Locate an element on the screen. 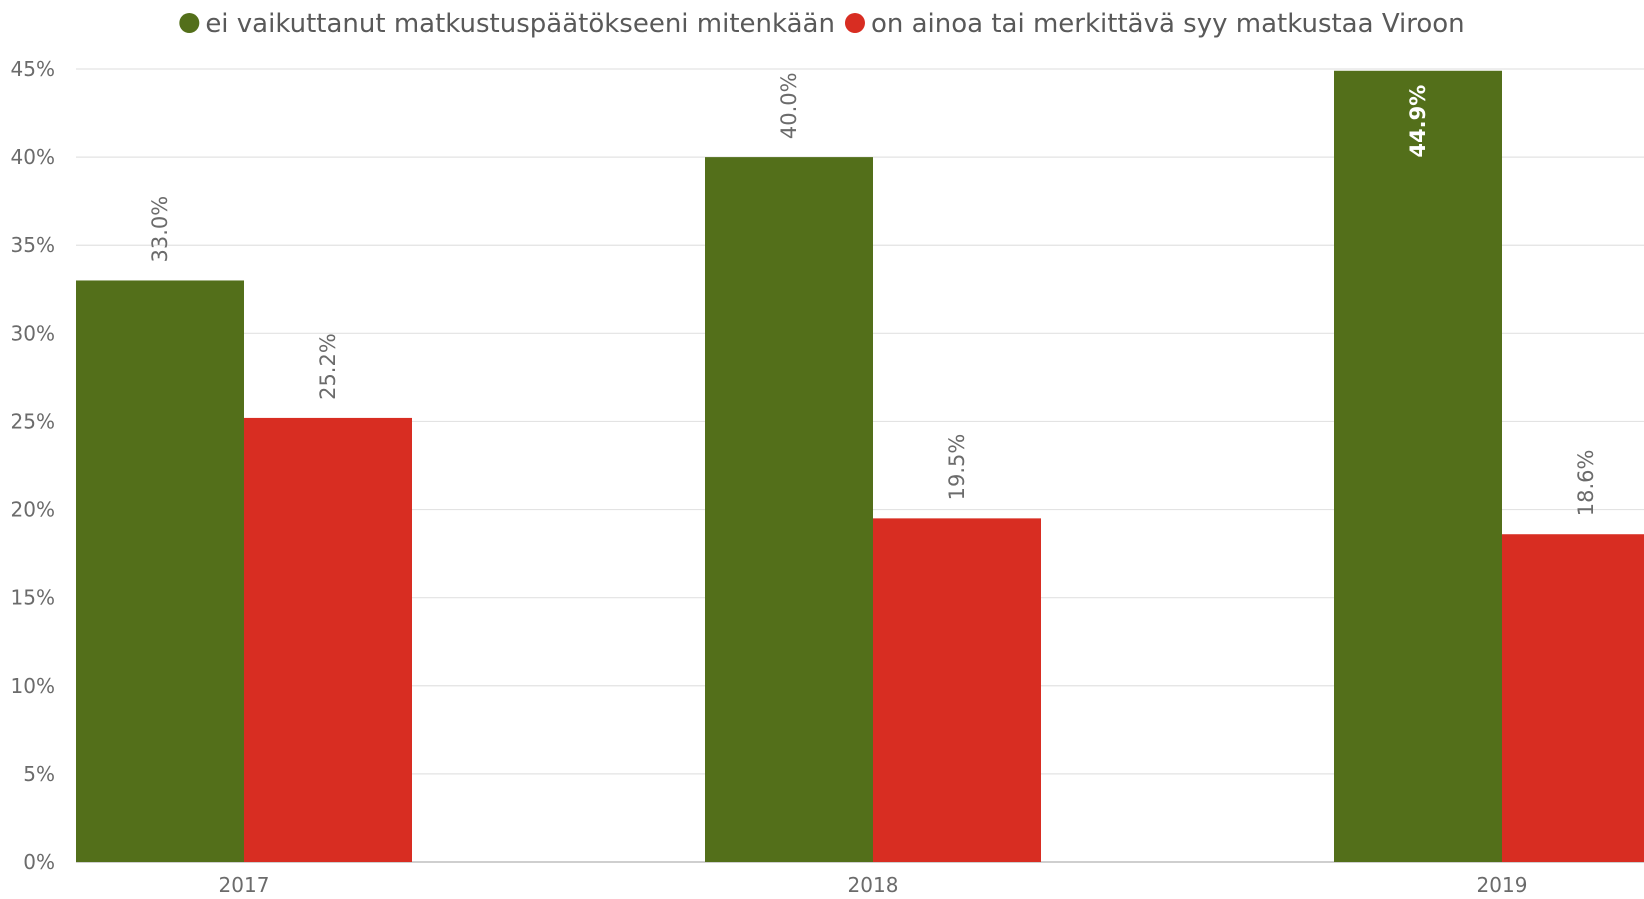  data-label: 40.0% is located at coordinates (789, 105).